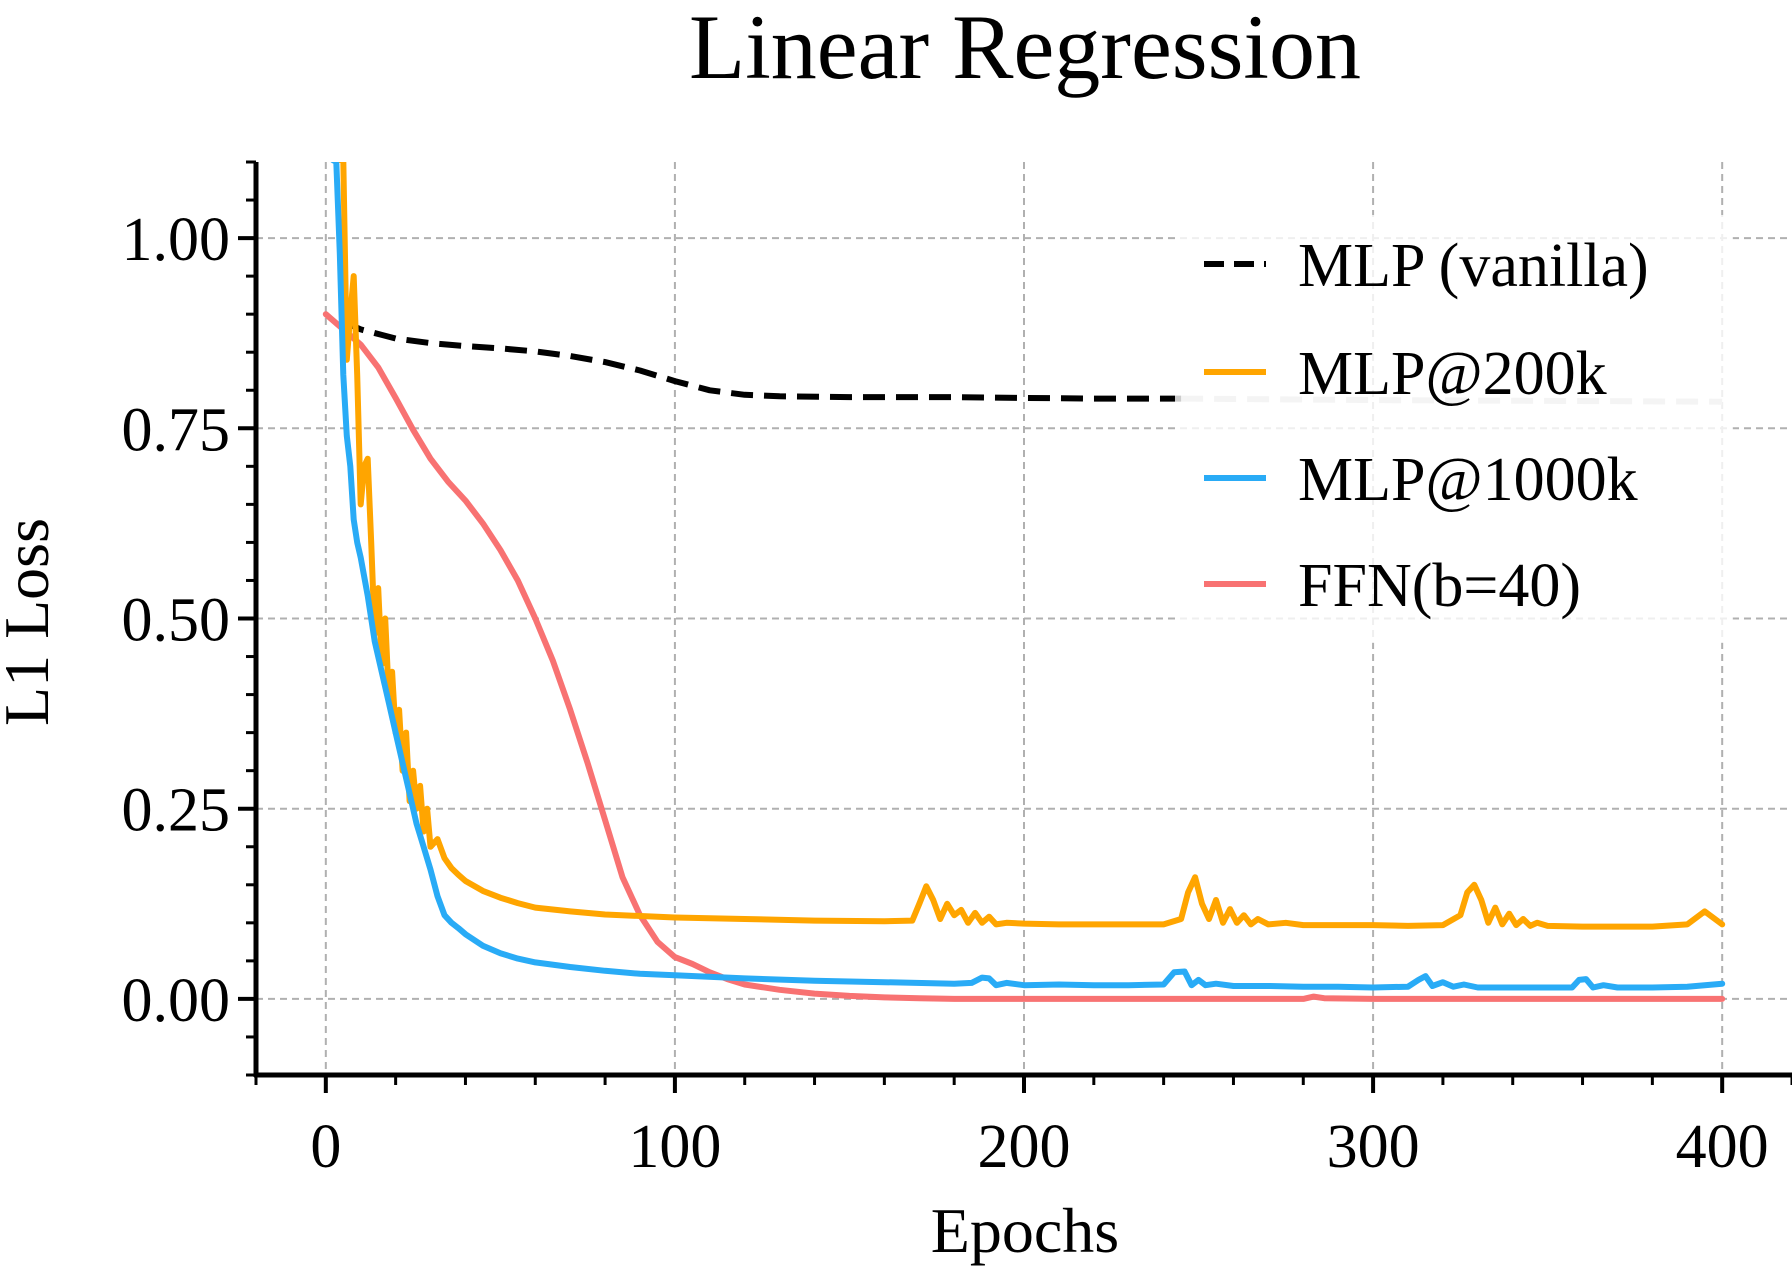 The image size is (1792, 1272). What do you see at coordinates (176, 621) in the screenshot?
I see `y-tick-label: 0.50` at bounding box center [176, 621].